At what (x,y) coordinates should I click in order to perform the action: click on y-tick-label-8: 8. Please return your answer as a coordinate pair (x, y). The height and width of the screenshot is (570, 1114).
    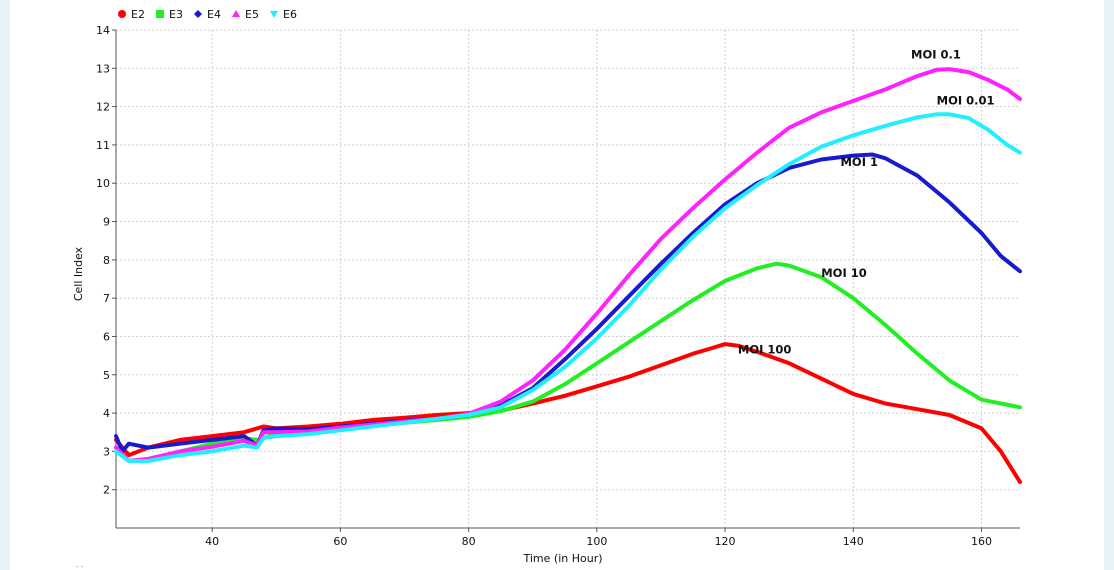
    Looking at the image, I should click on (106, 260).